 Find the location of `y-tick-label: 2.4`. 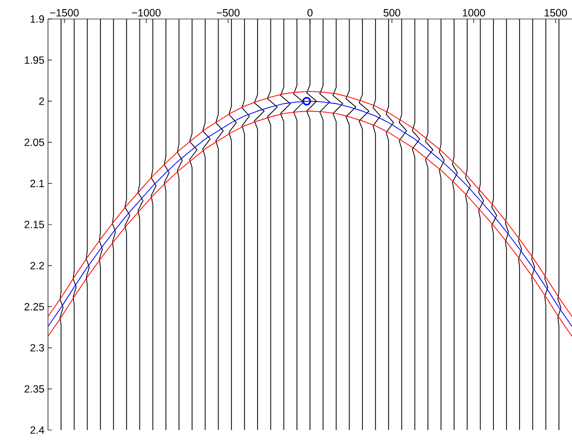

y-tick-label: 2.4 is located at coordinates (37, 430).